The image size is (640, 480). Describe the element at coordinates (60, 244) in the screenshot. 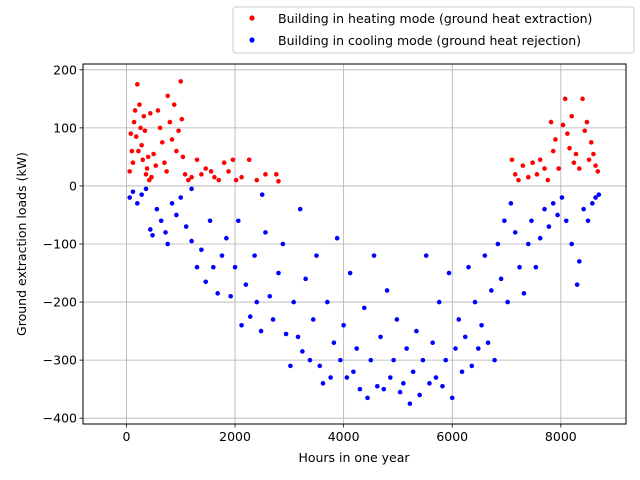

I see `y-tick-label: −100` at that location.